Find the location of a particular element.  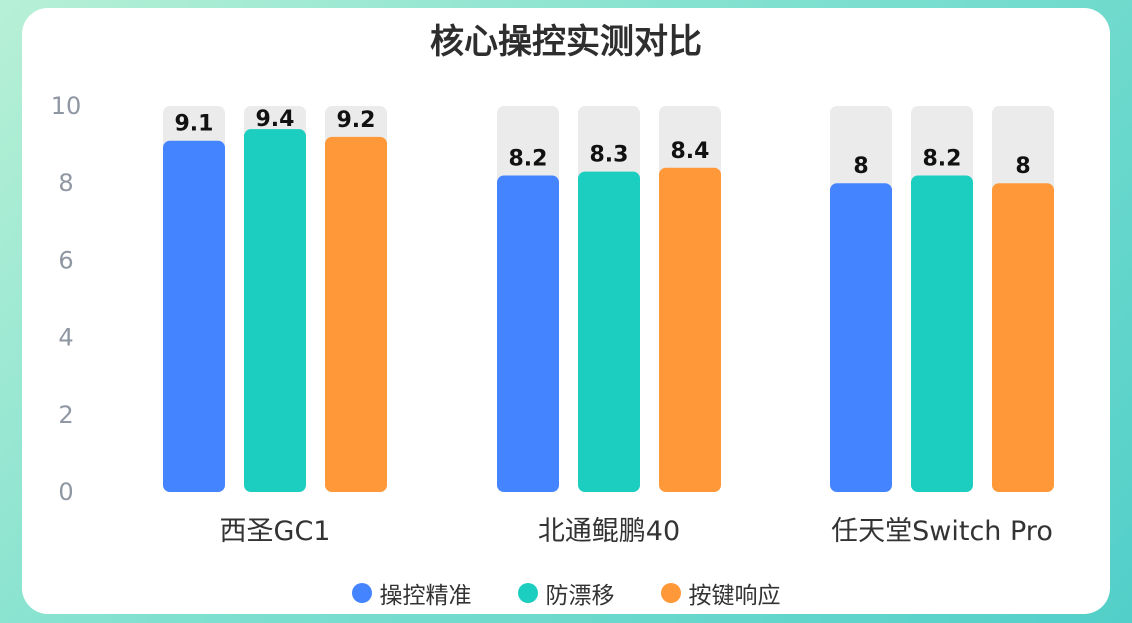

chart-title: 核心操控实测对比 is located at coordinates (566, 42).